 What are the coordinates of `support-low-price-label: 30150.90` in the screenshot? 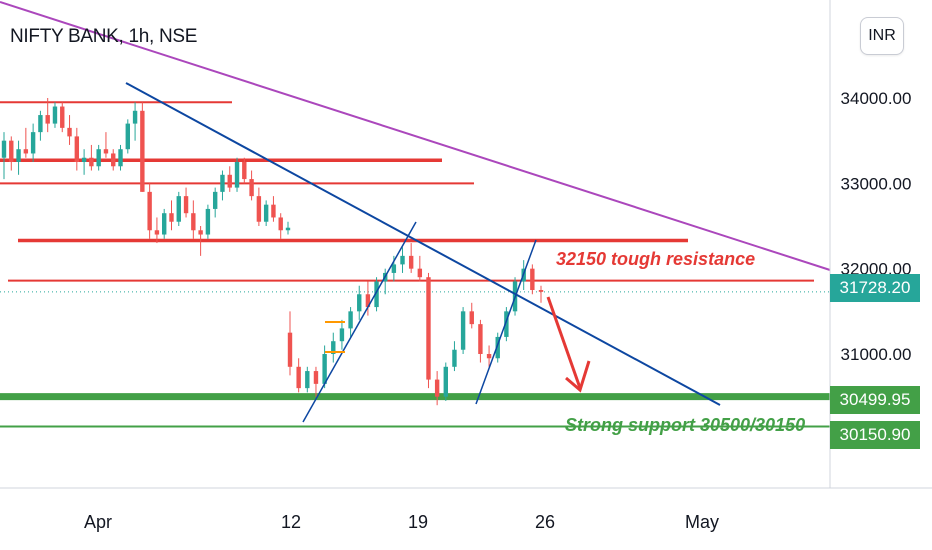 It's located at (875, 435).